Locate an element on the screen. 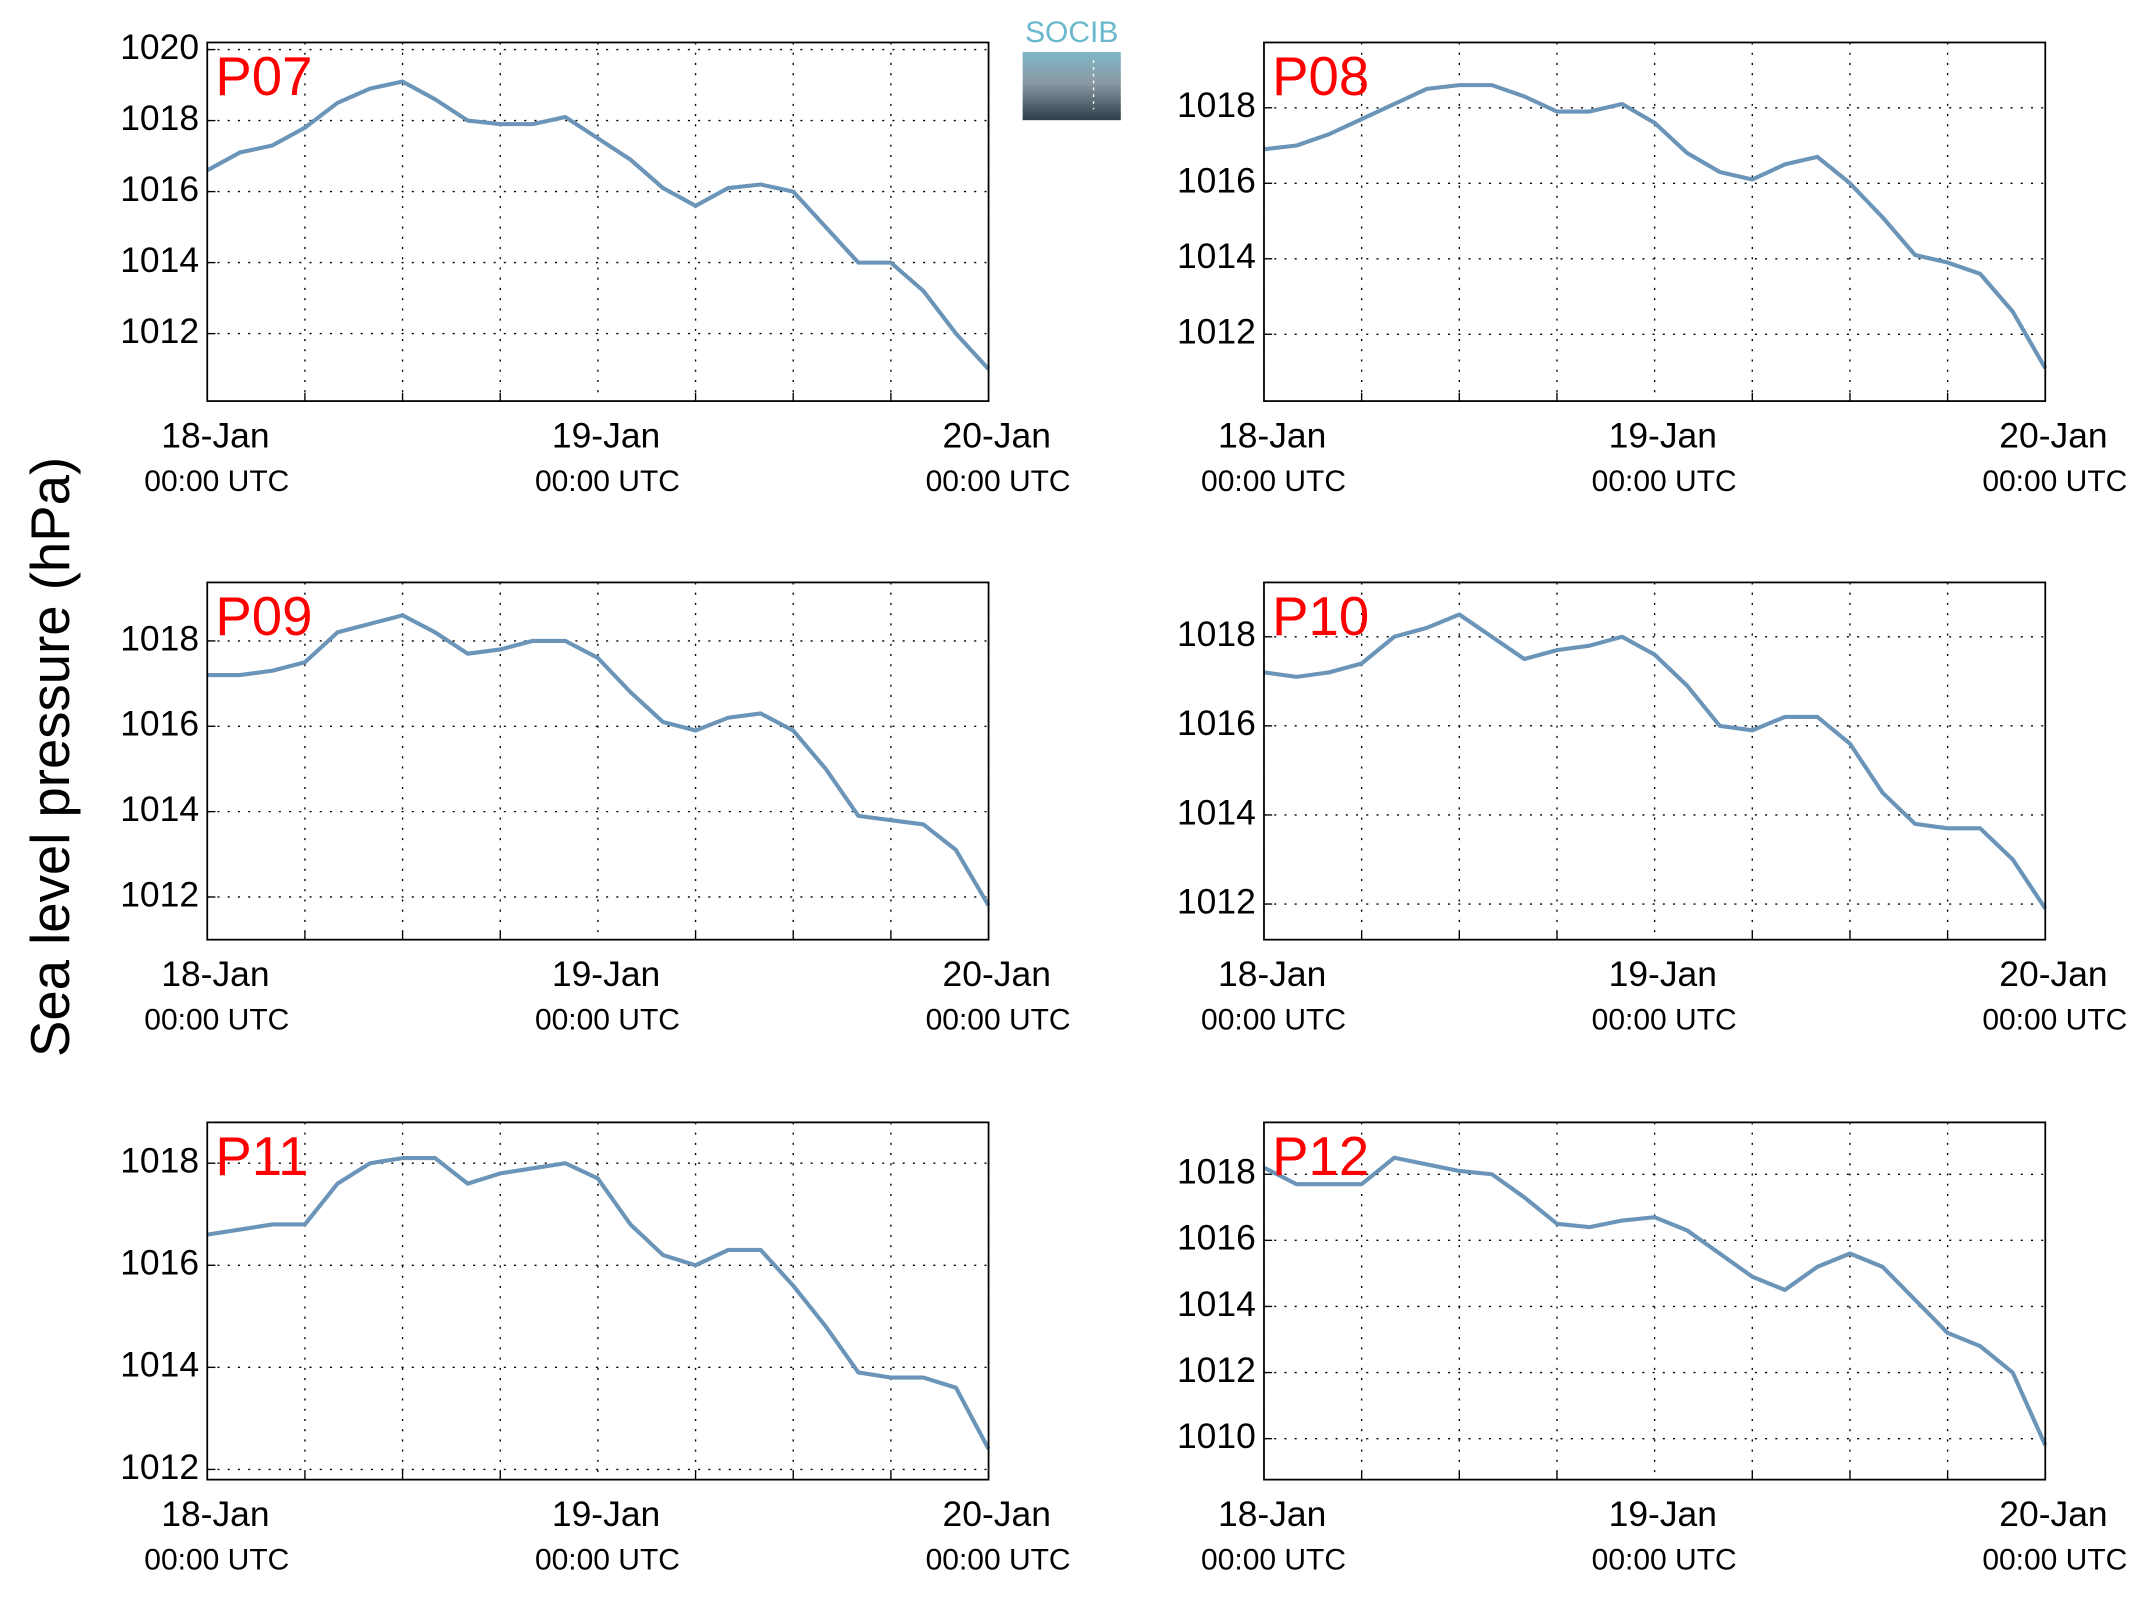 Image resolution: width=2138 pixels, height=1608 pixels. panel-title: P12 is located at coordinates (1320, 1156).